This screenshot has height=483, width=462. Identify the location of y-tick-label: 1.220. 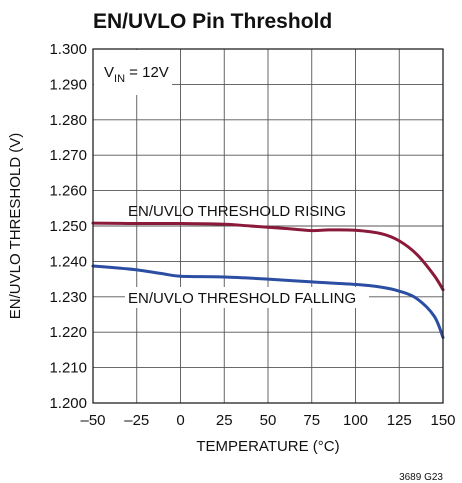
(68, 332).